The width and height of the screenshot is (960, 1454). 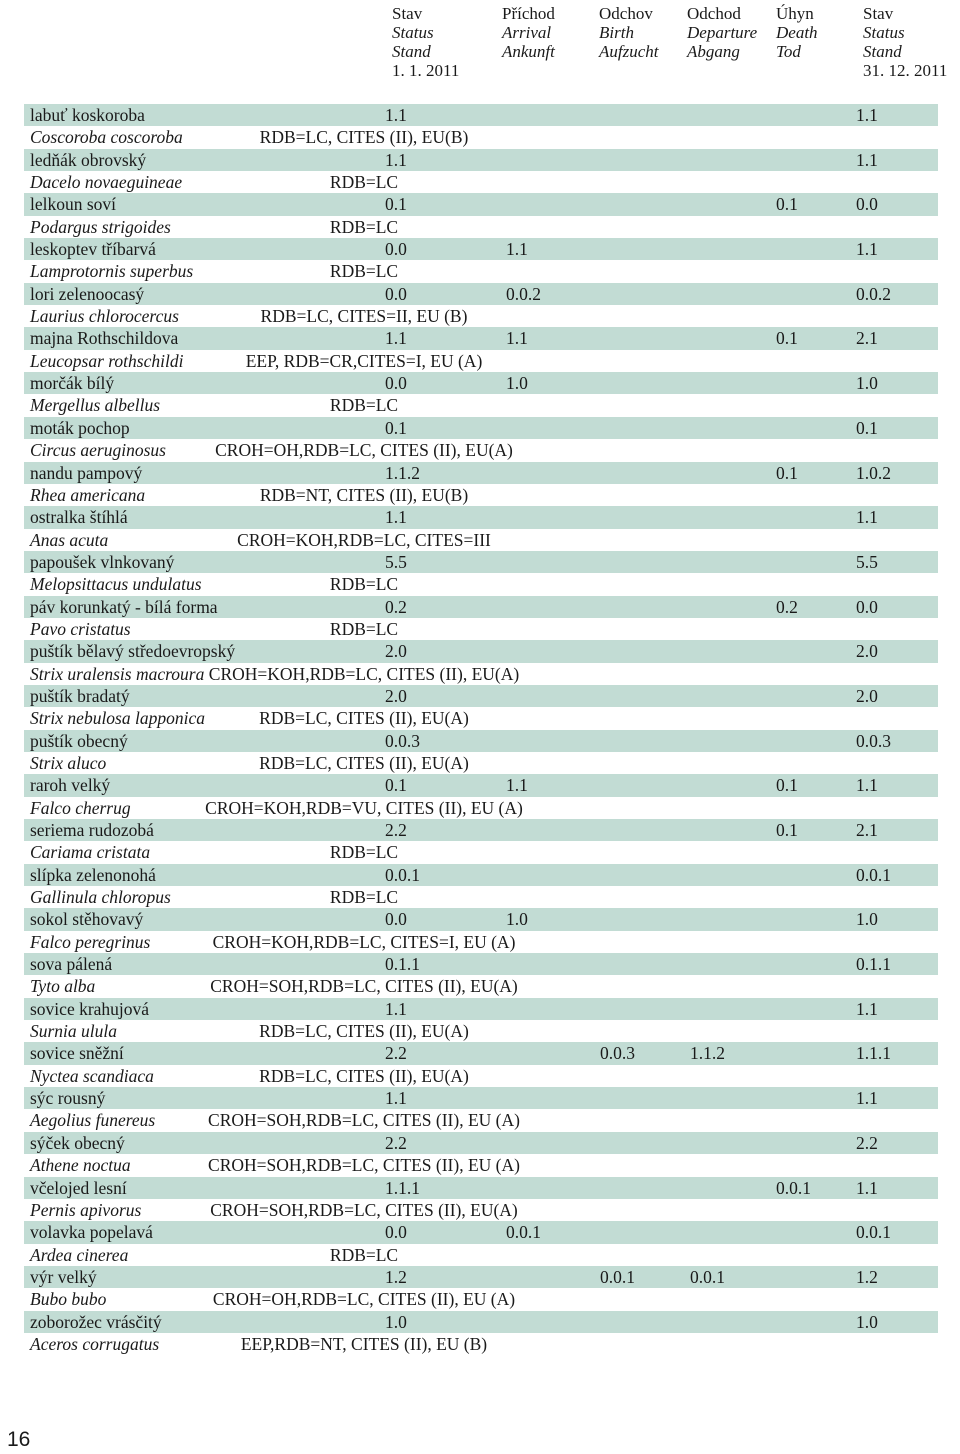 I want to click on species-row: puštík bělavý středoevropský 2.0 2.0, so click(x=481, y=651).